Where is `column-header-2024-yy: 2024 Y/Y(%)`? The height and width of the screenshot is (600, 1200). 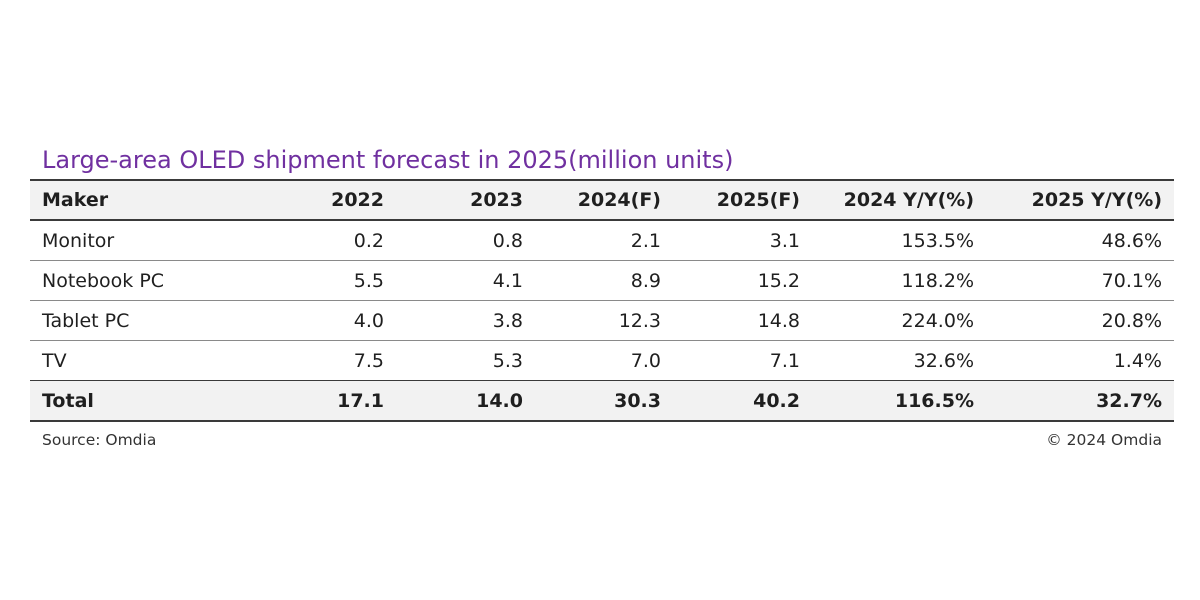
column-header-2024-yy: 2024 Y/Y(%) is located at coordinates (899, 200).